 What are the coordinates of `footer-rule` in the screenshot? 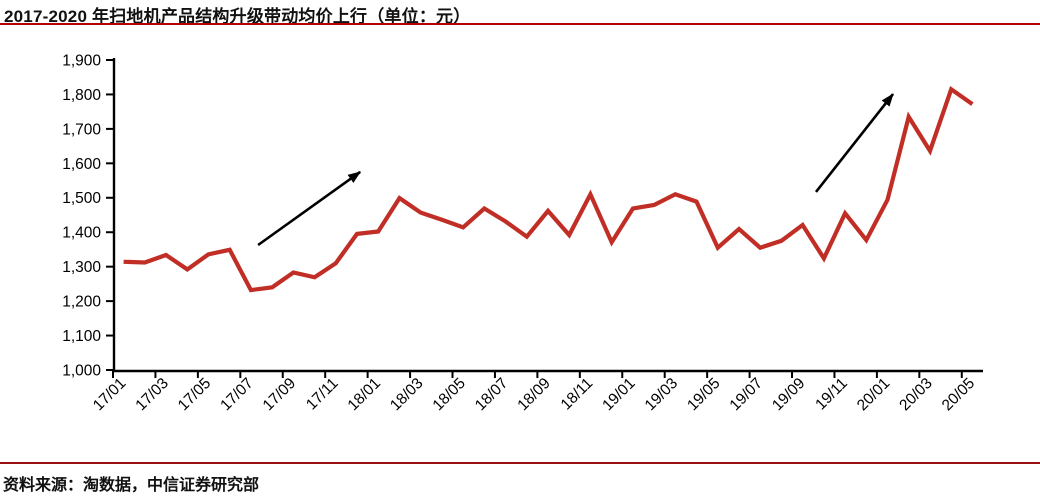 It's located at (520, 463).